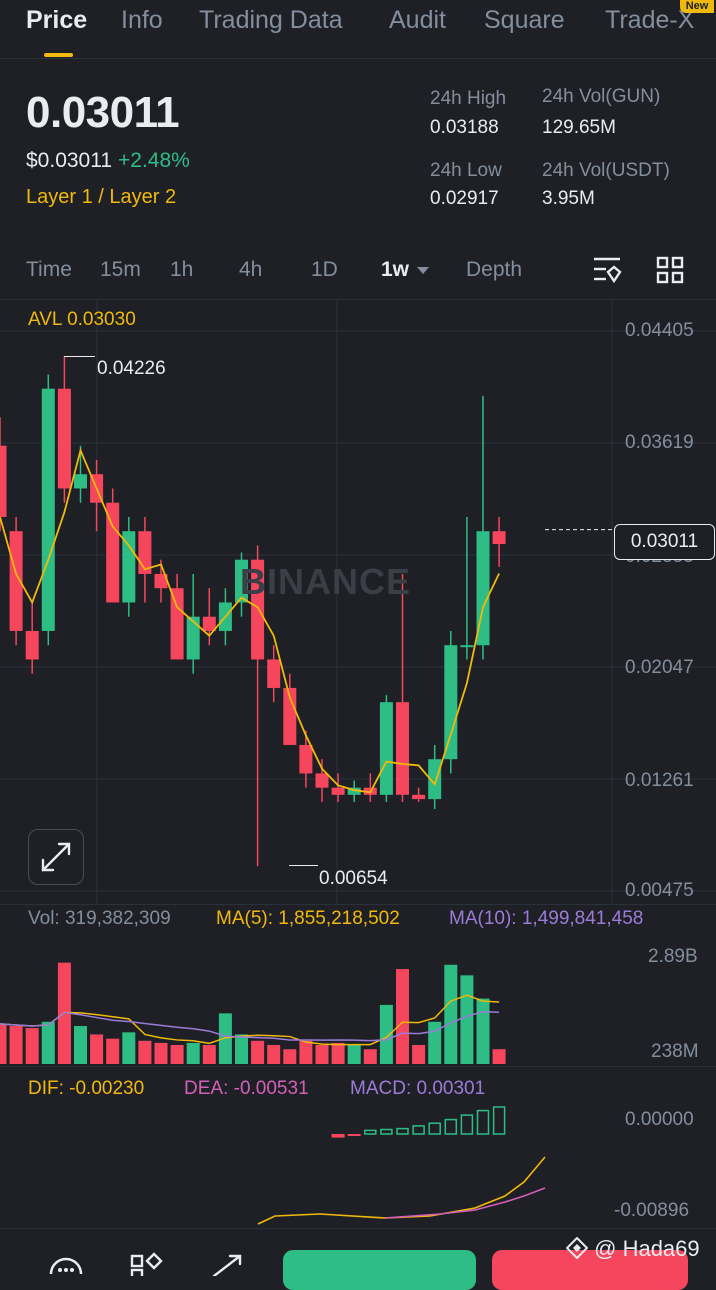 This screenshot has height=1290, width=716. Describe the element at coordinates (601, 96) in the screenshot. I see `vol-base-label: 24h Vol(GUN)` at that location.